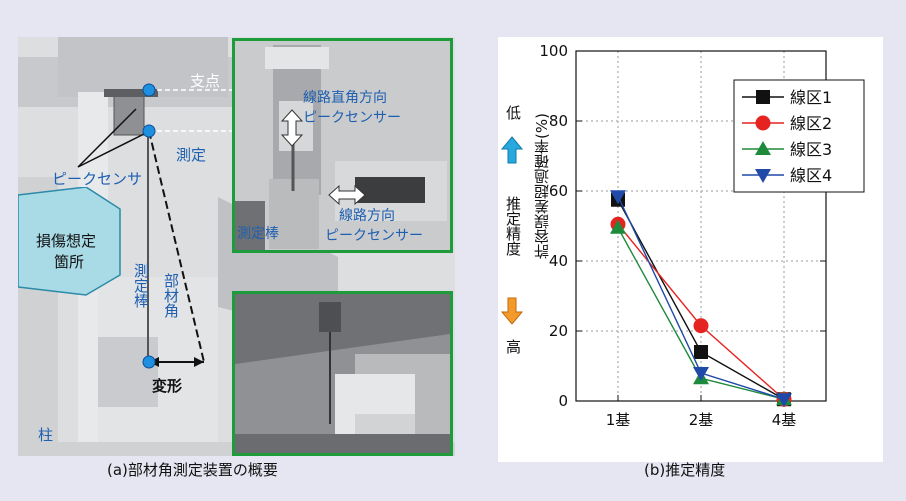 This screenshot has height=501, width=906. Describe the element at coordinates (167, 386) in the screenshot. I see `deformation-label: 変形` at that location.